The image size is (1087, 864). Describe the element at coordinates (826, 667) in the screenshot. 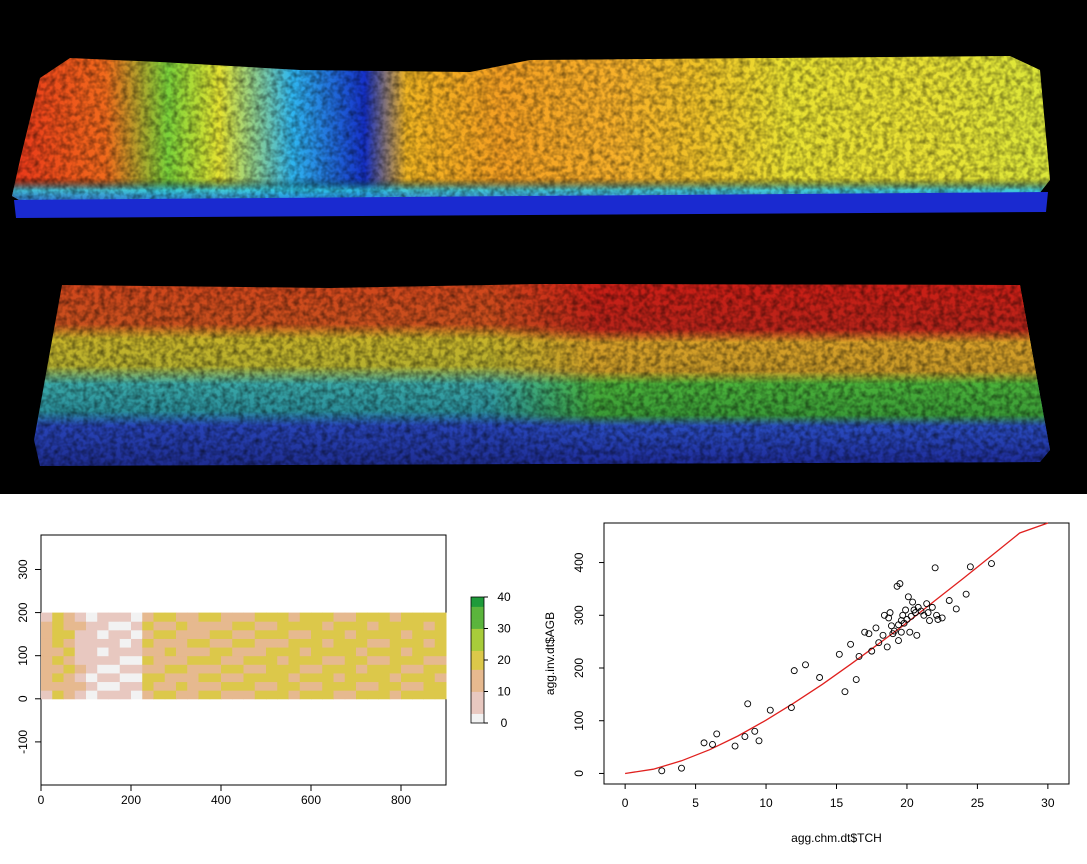

I see `data-points` at that location.